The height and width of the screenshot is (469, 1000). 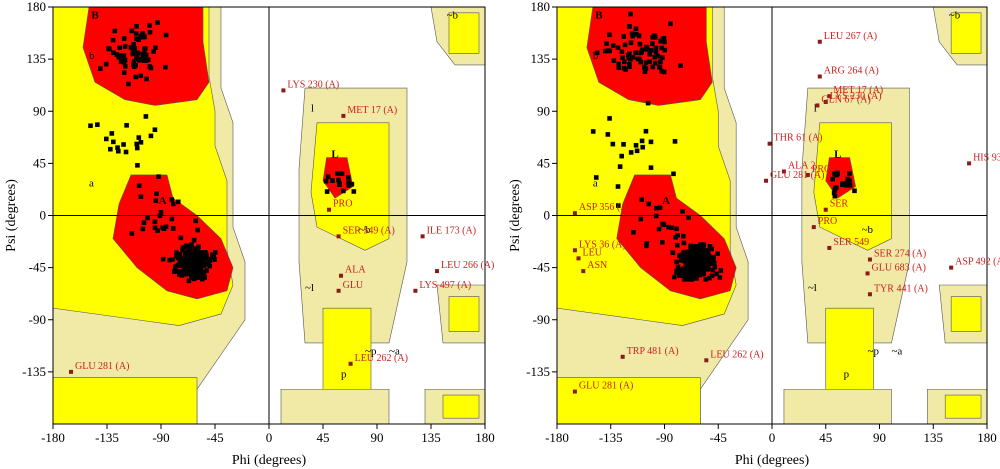 What do you see at coordinates (666, 201) in the screenshot?
I see `region-label: A` at bounding box center [666, 201].